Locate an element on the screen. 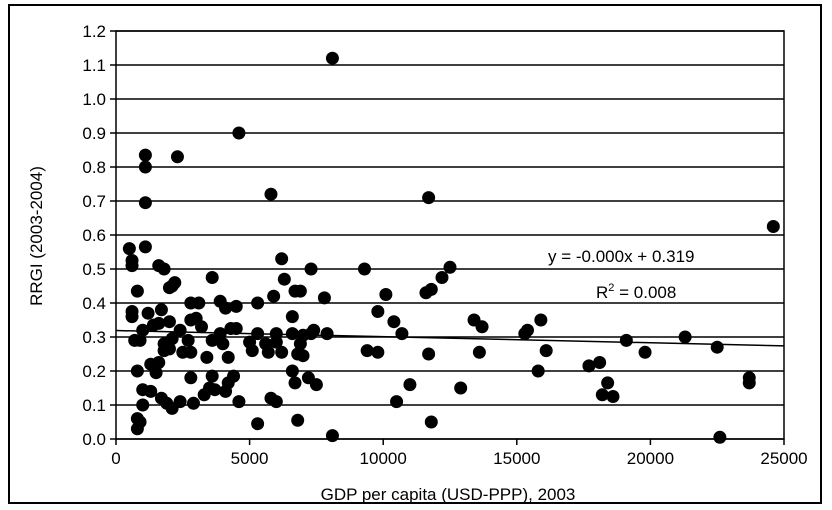 The image size is (832, 510). x-axis-ticks: 0 5000 10000 15000 20000 25000 is located at coordinates (459, 453).